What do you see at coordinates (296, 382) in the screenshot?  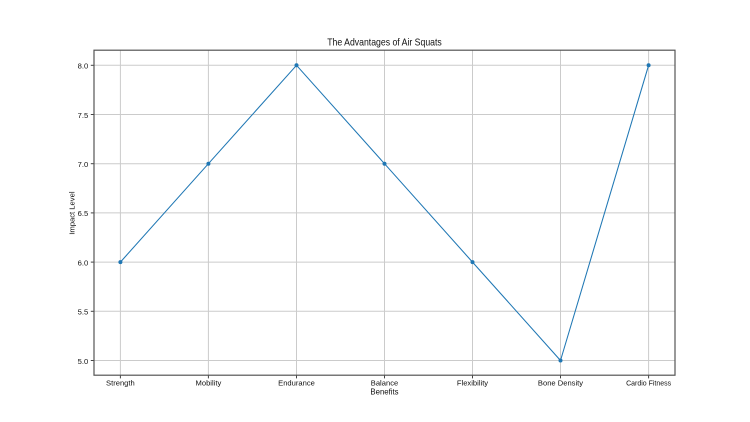 I see `svg-text: Endurance` at bounding box center [296, 382].